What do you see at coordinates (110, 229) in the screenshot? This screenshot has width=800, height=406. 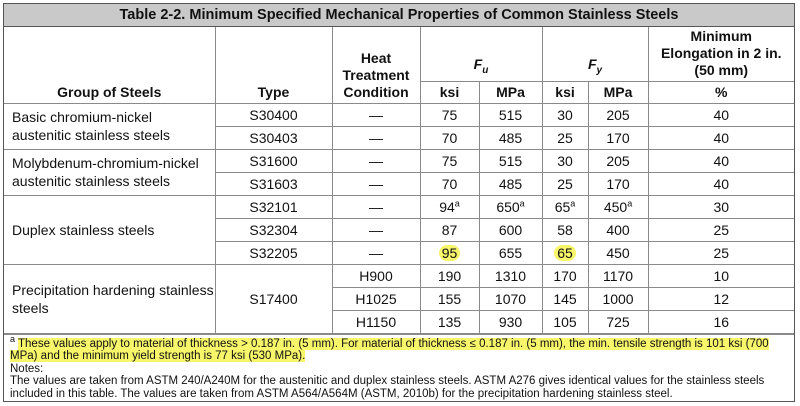 I see `group-duplex: Duplex stainless steels` at bounding box center [110, 229].